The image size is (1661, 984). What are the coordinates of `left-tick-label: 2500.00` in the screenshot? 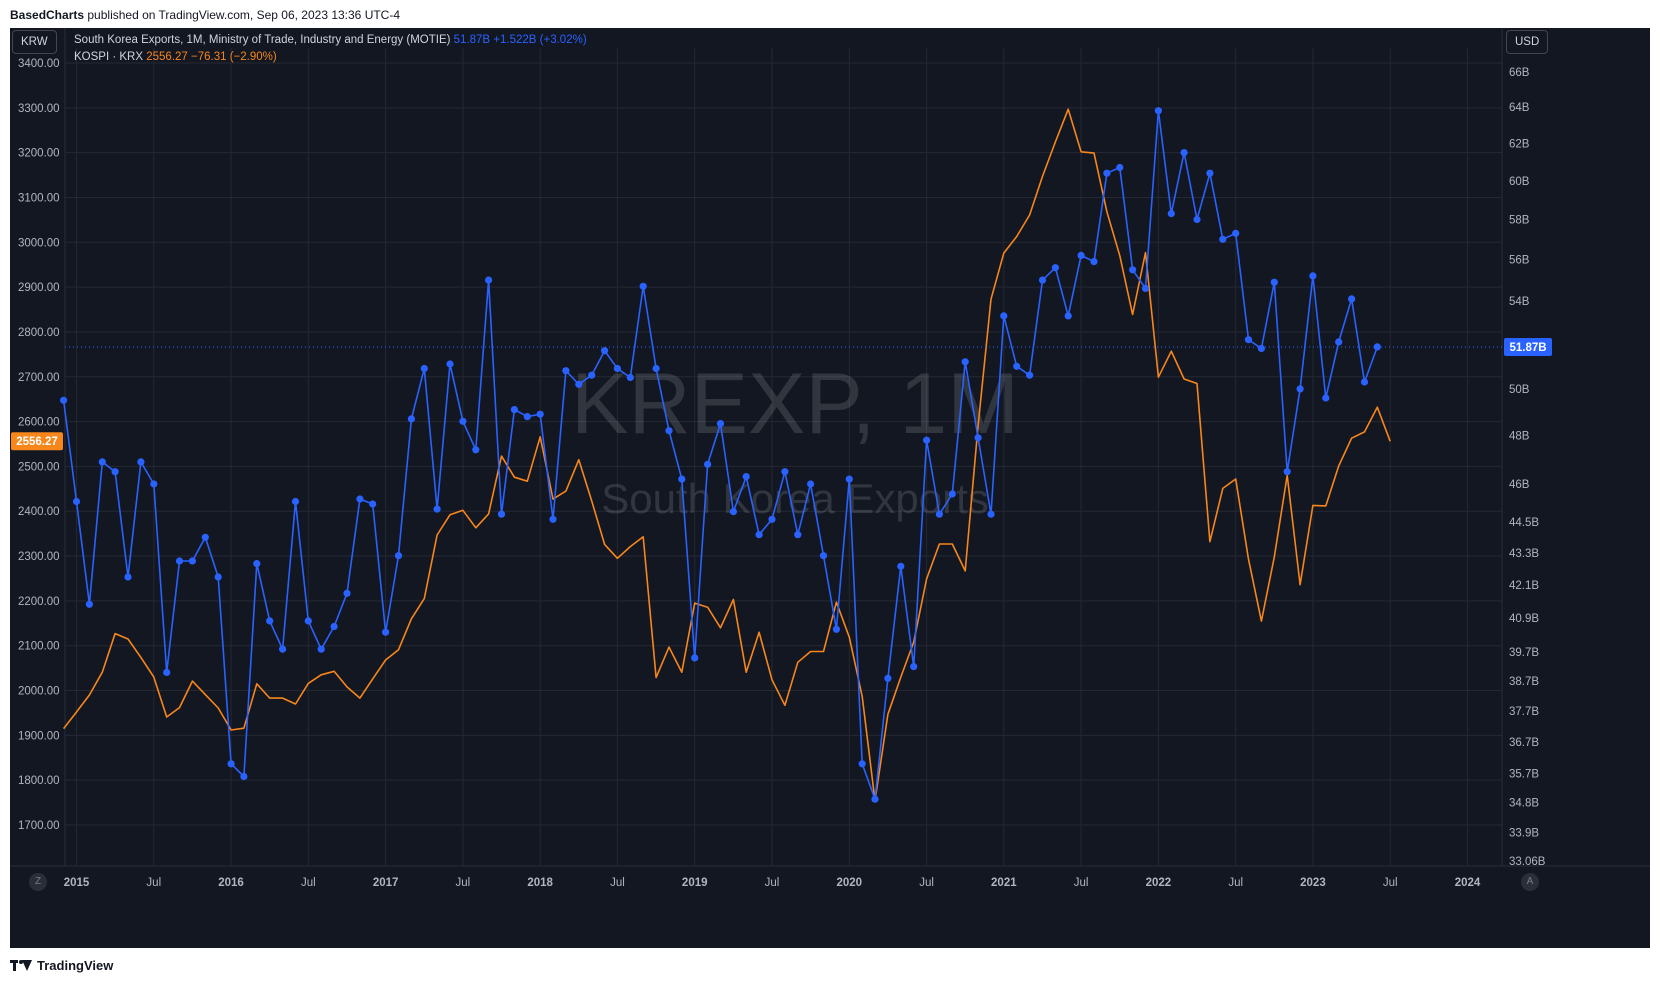 It's located at (39, 467).